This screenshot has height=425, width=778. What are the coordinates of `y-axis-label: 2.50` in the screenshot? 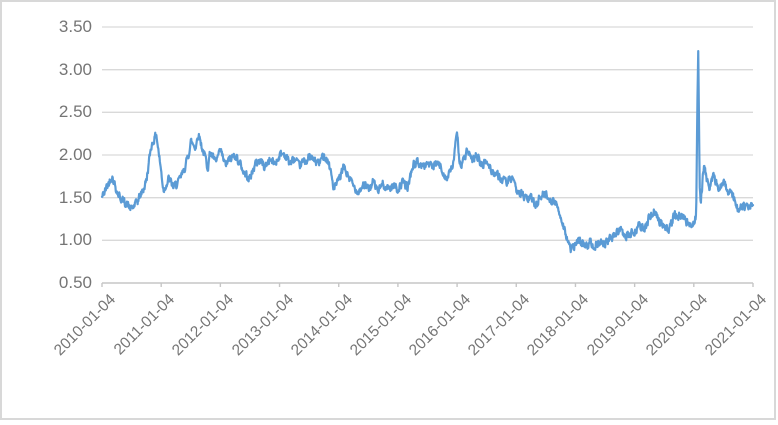 It's located at (75, 112).